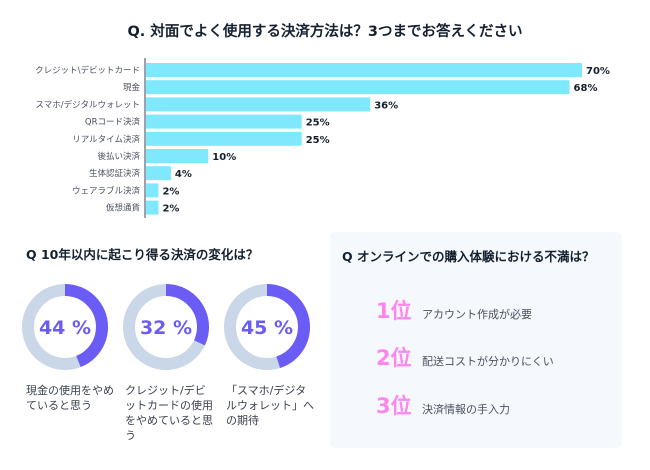 This screenshot has height=470, width=650. I want to click on donut-section-title: Q 10年以内に起こり得る決済の変化は？, so click(142, 254).